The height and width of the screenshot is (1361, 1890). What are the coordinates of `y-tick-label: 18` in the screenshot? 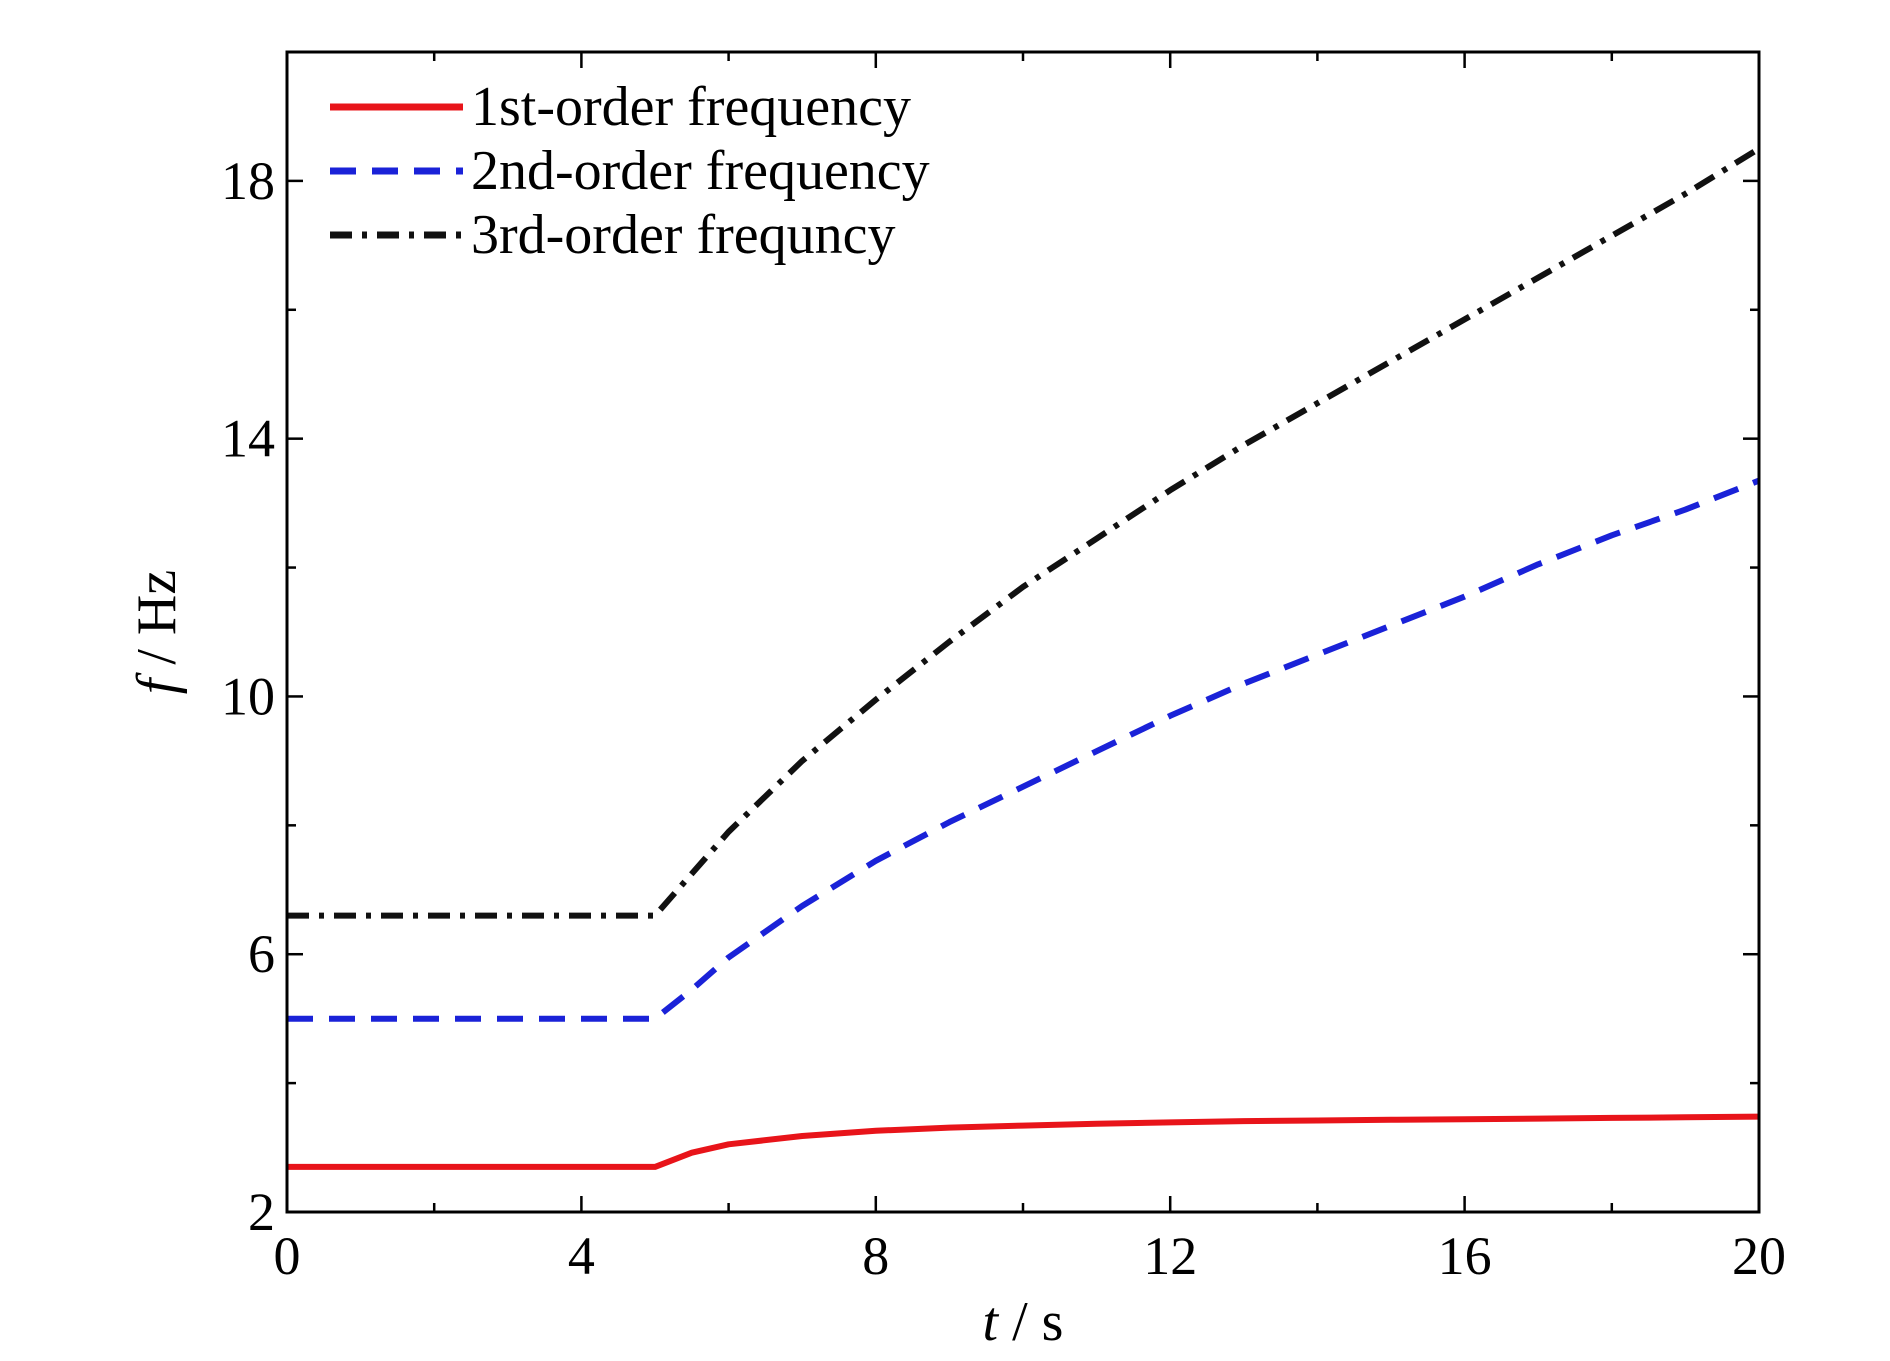 It's located at (248, 181).